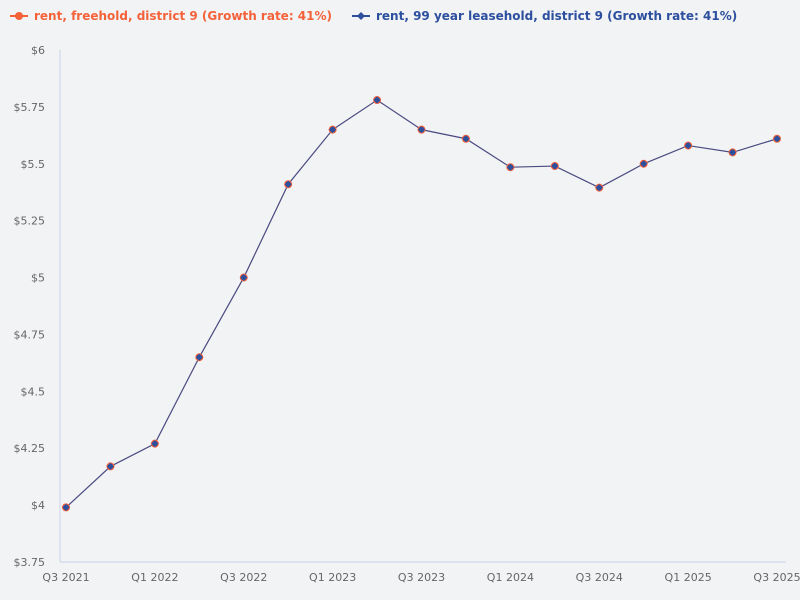 The height and width of the screenshot is (600, 800). Describe the element at coordinates (65, 577) in the screenshot. I see `x-tick-label: Q3 2021` at that location.